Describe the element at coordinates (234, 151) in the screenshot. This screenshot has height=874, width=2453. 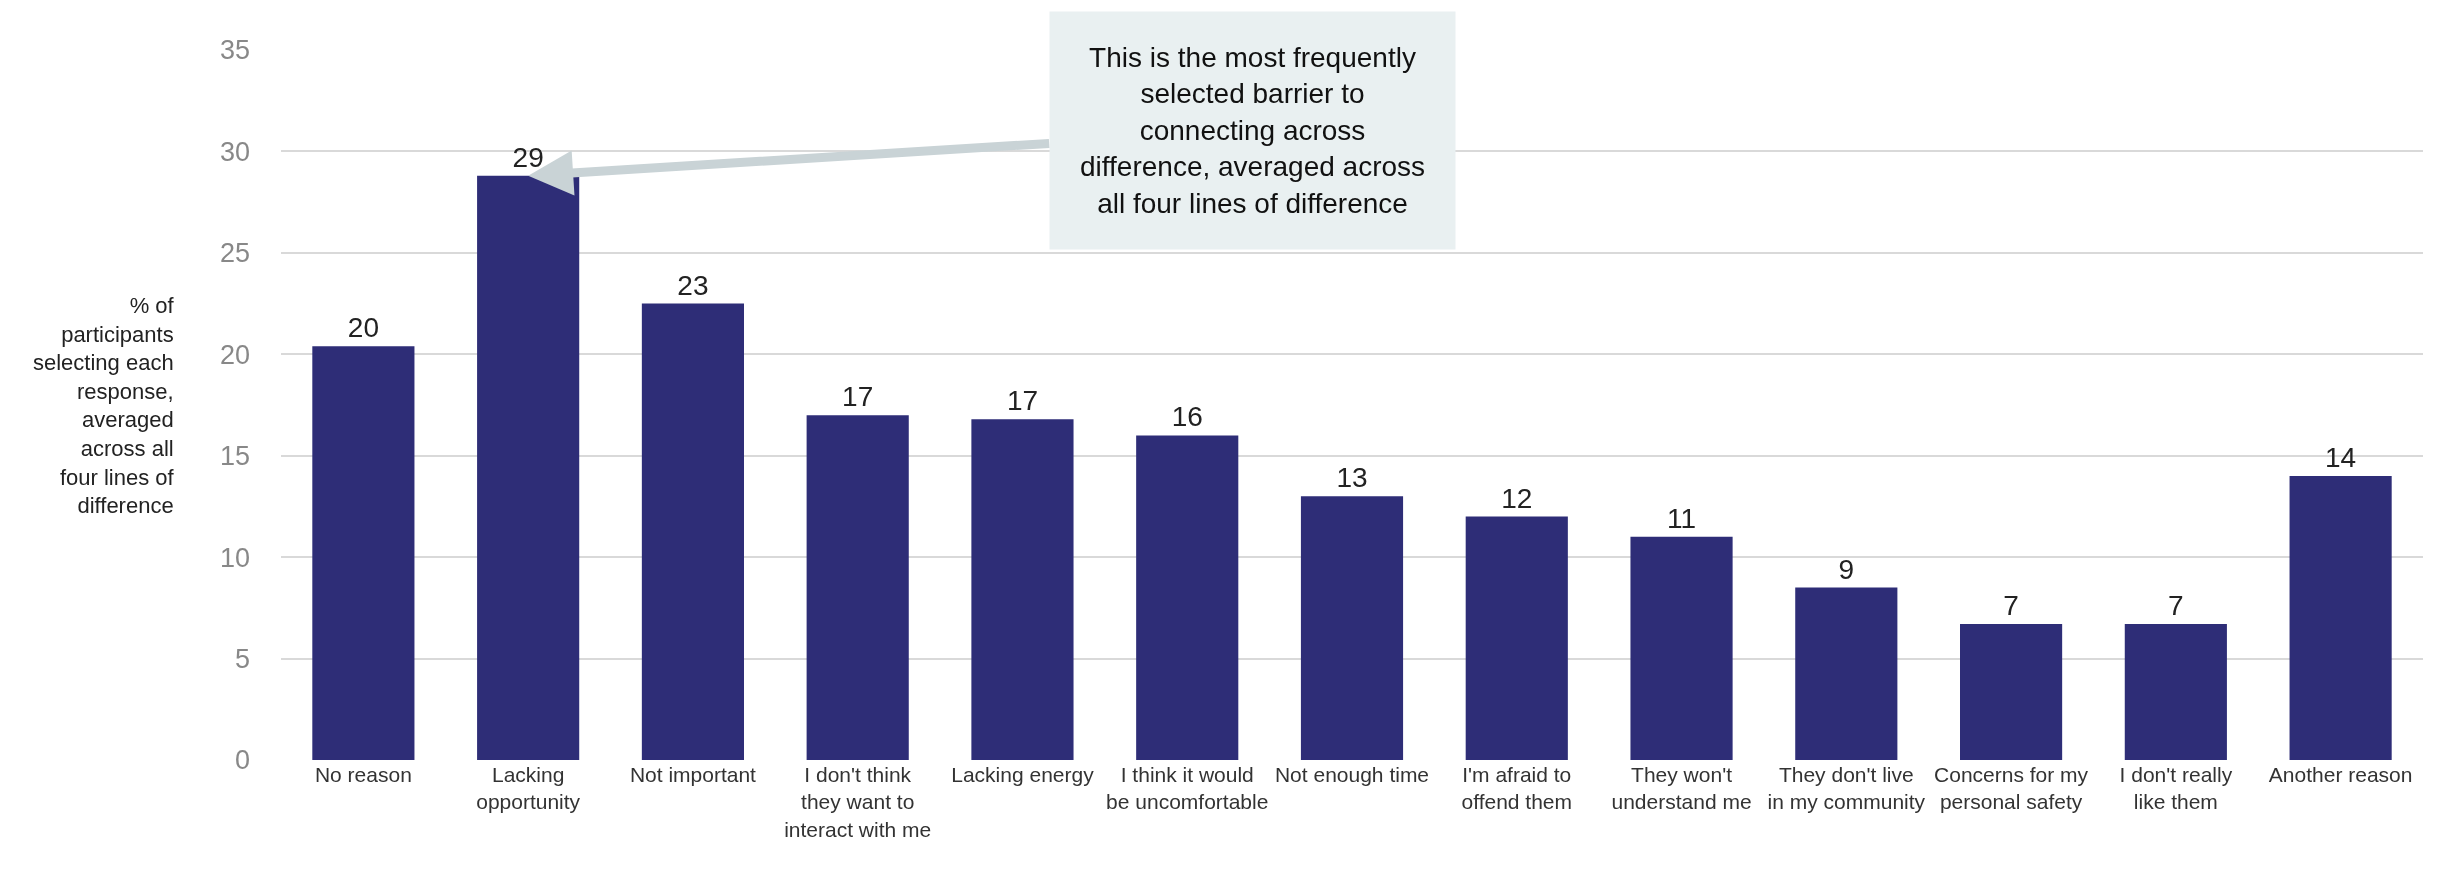
I see `y-tick-label: 30` at that location.